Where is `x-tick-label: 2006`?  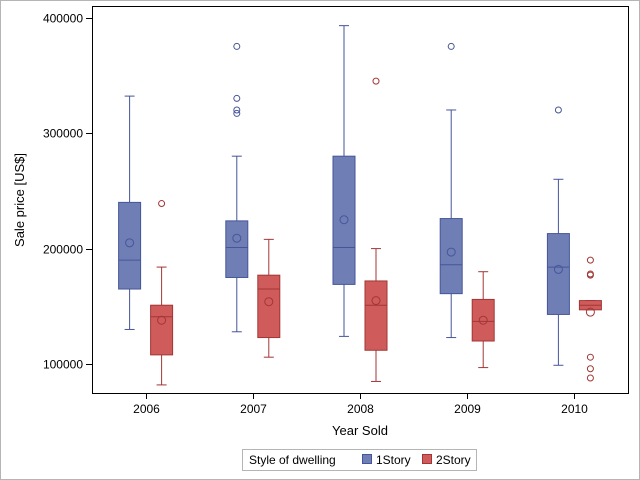 x-tick-label: 2006 is located at coordinates (146, 409).